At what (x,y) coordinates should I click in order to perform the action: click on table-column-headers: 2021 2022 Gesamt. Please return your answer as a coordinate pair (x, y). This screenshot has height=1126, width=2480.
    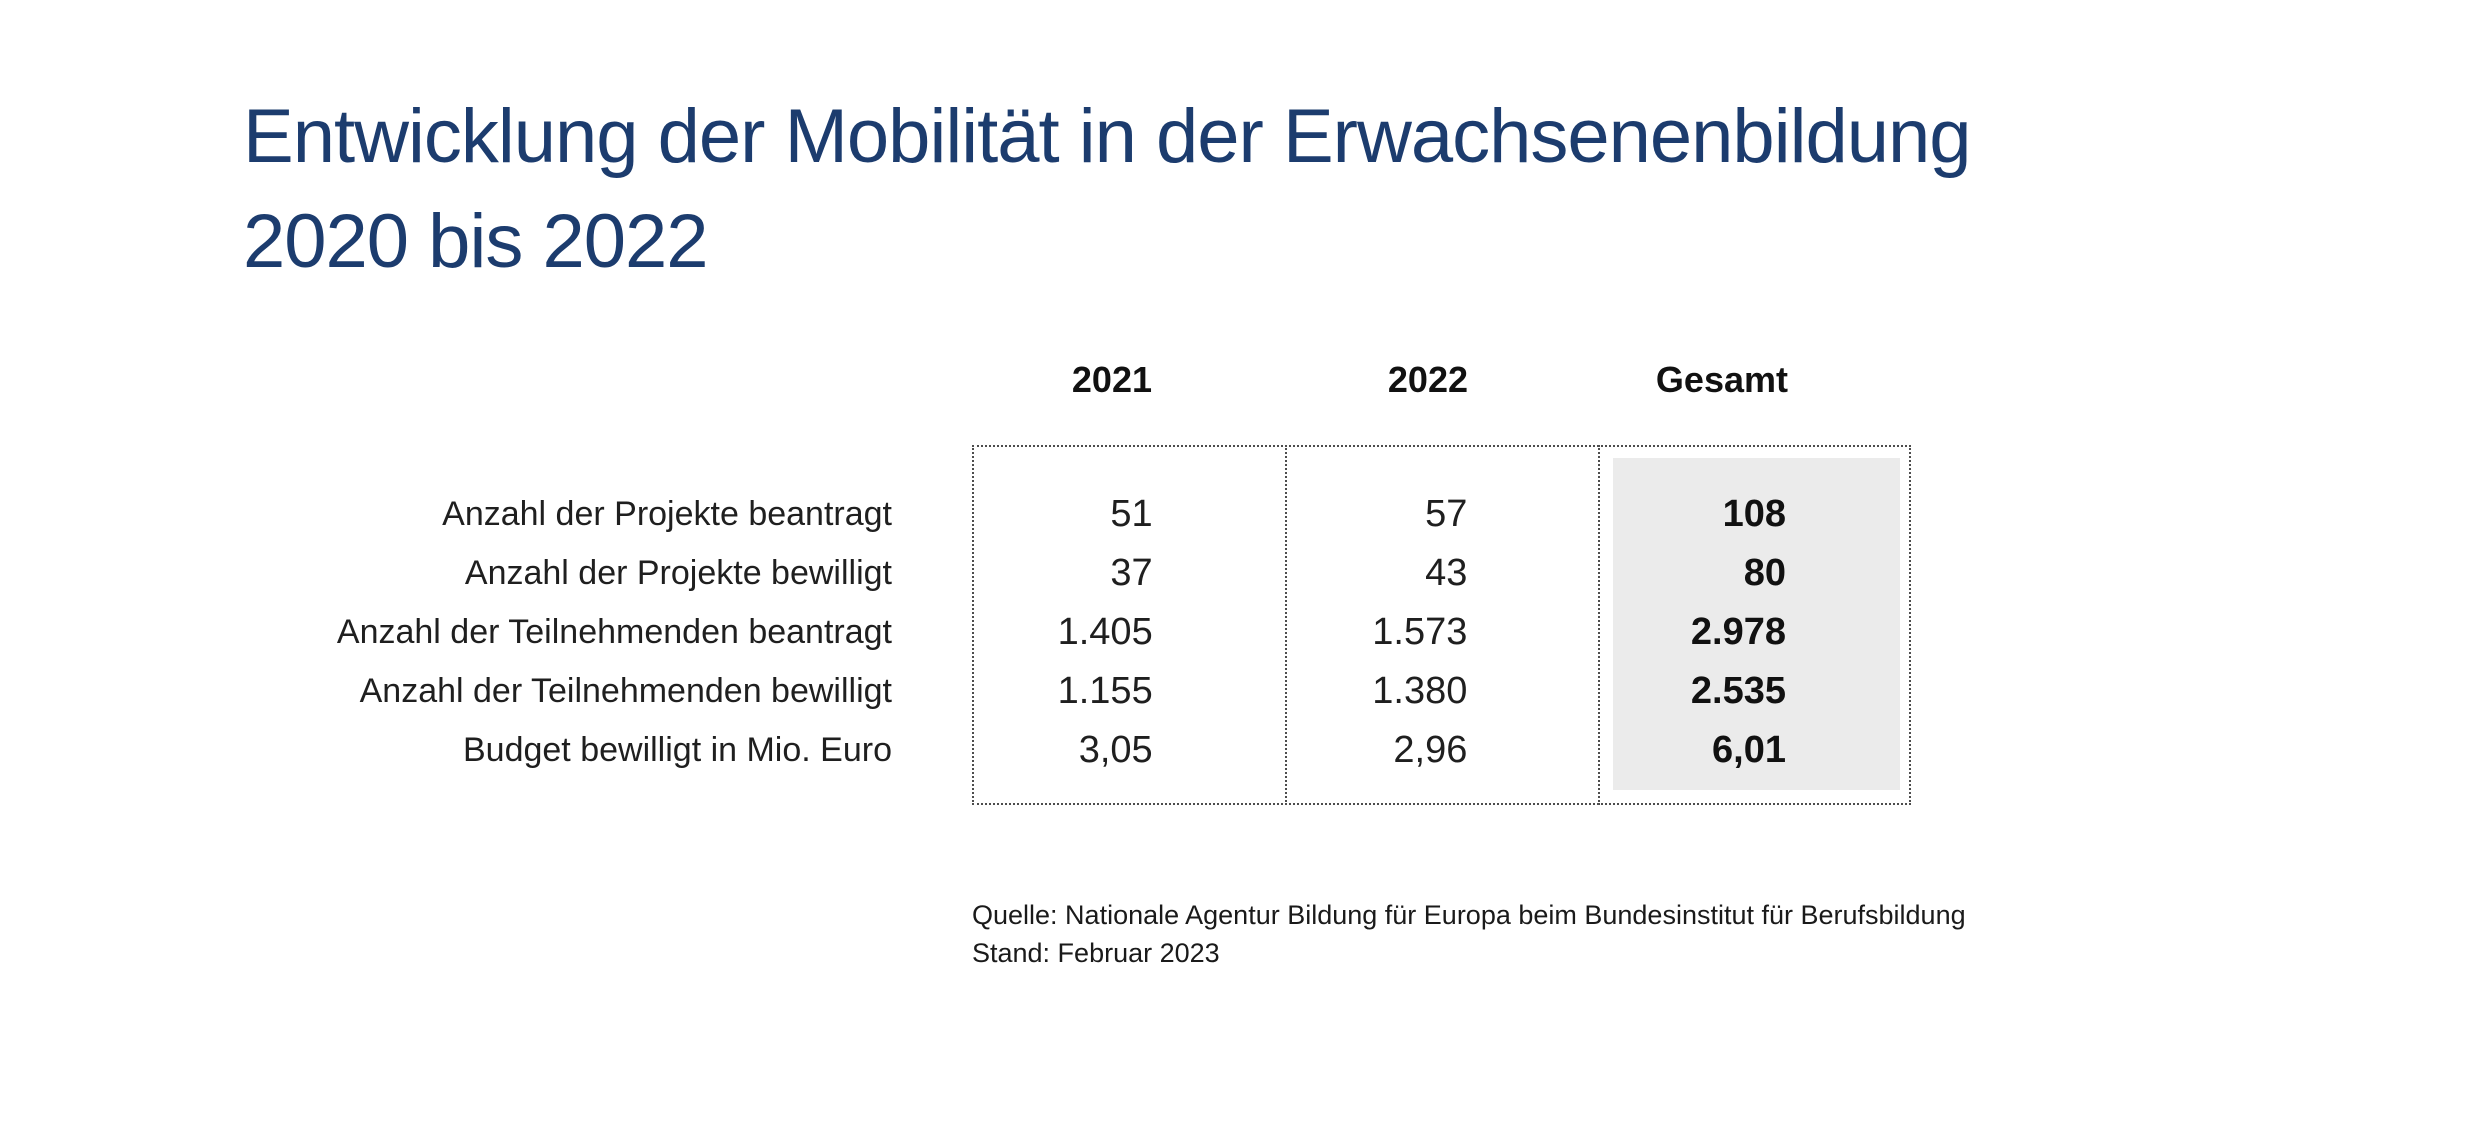
    Looking at the image, I should click on (1441, 380).